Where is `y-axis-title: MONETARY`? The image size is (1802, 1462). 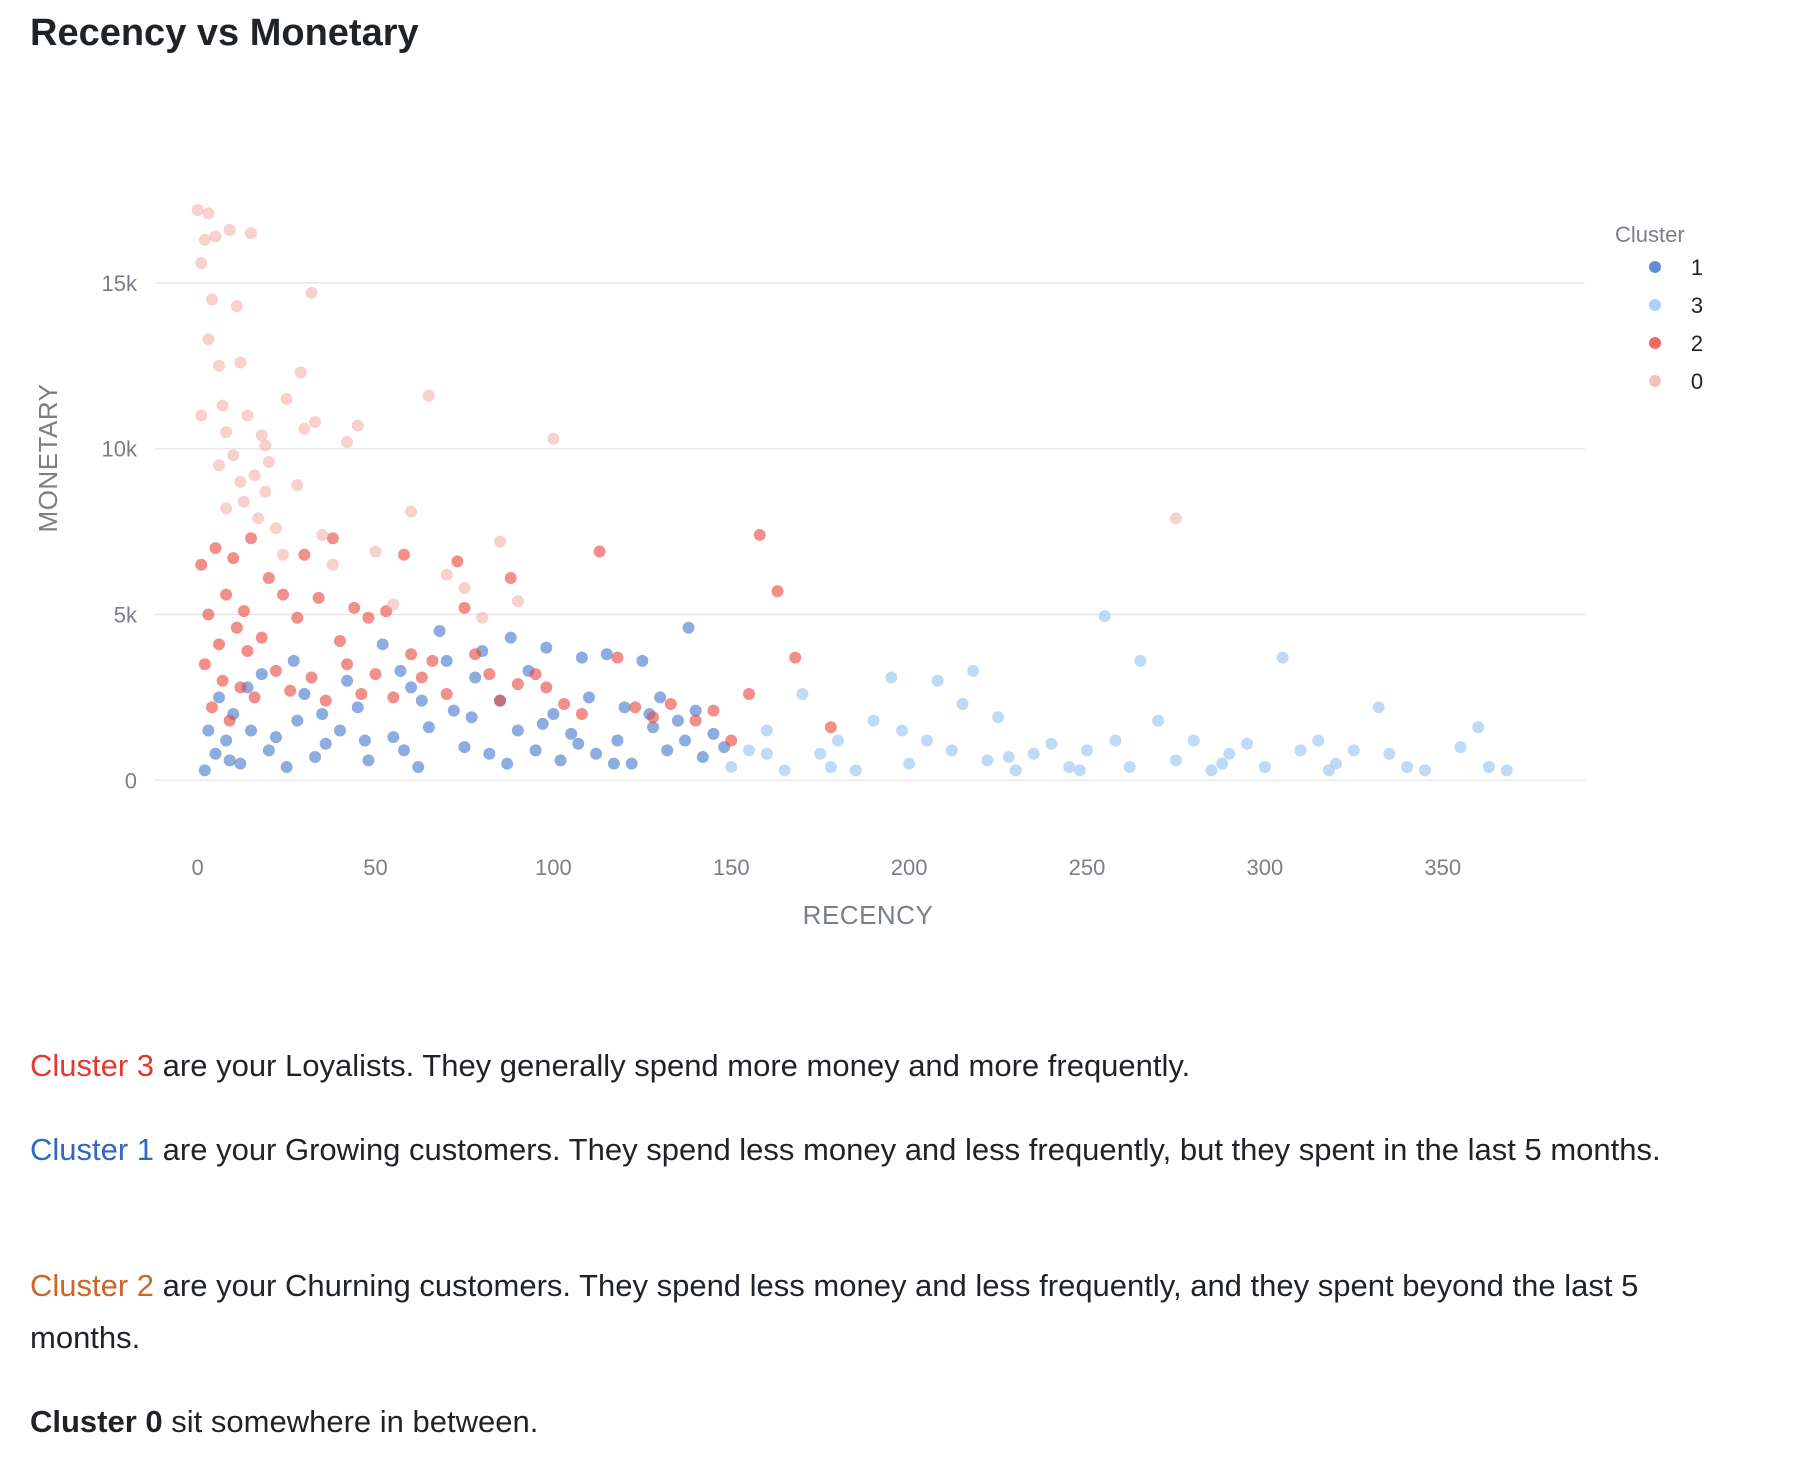
y-axis-title: MONETARY is located at coordinates (48, 458).